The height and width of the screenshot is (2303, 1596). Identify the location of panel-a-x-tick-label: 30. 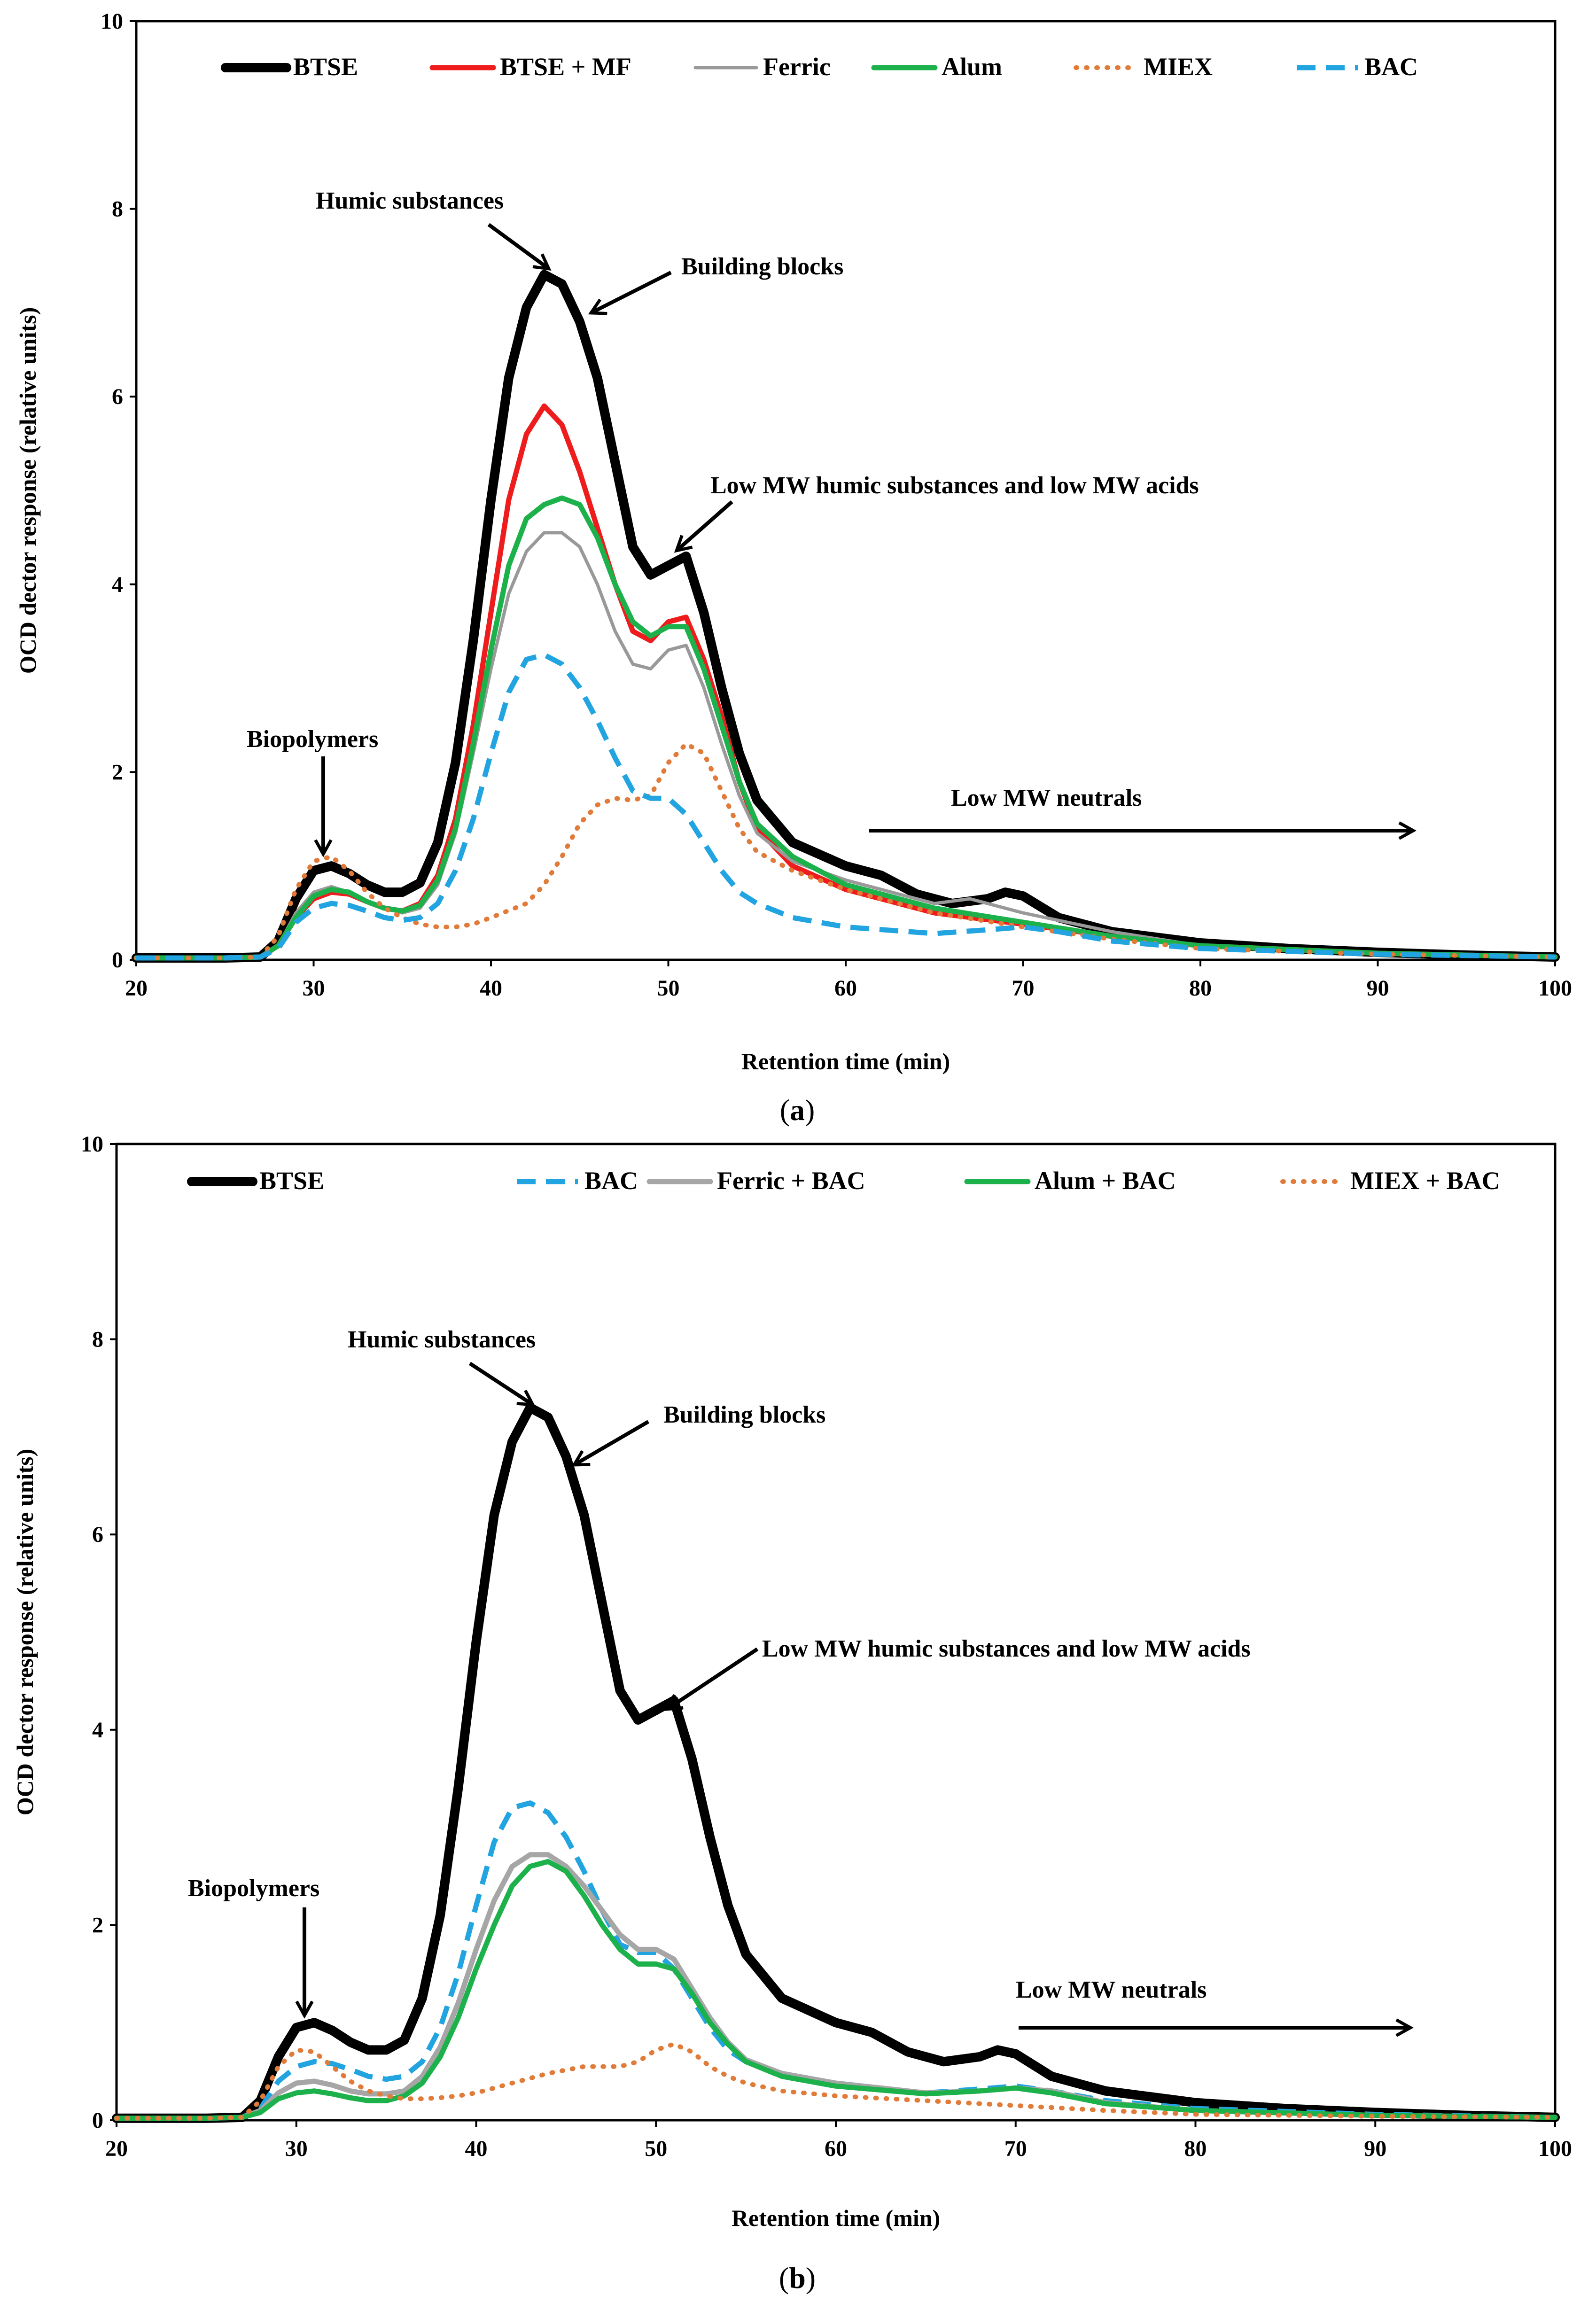
(314, 988).